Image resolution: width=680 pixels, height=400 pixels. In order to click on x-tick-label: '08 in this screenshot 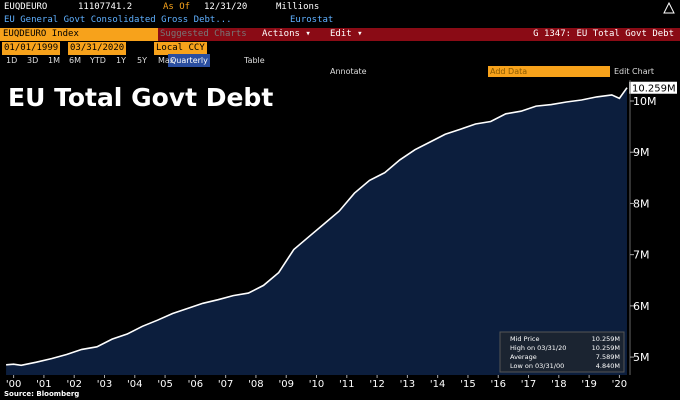, I will do `click(255, 384)`.